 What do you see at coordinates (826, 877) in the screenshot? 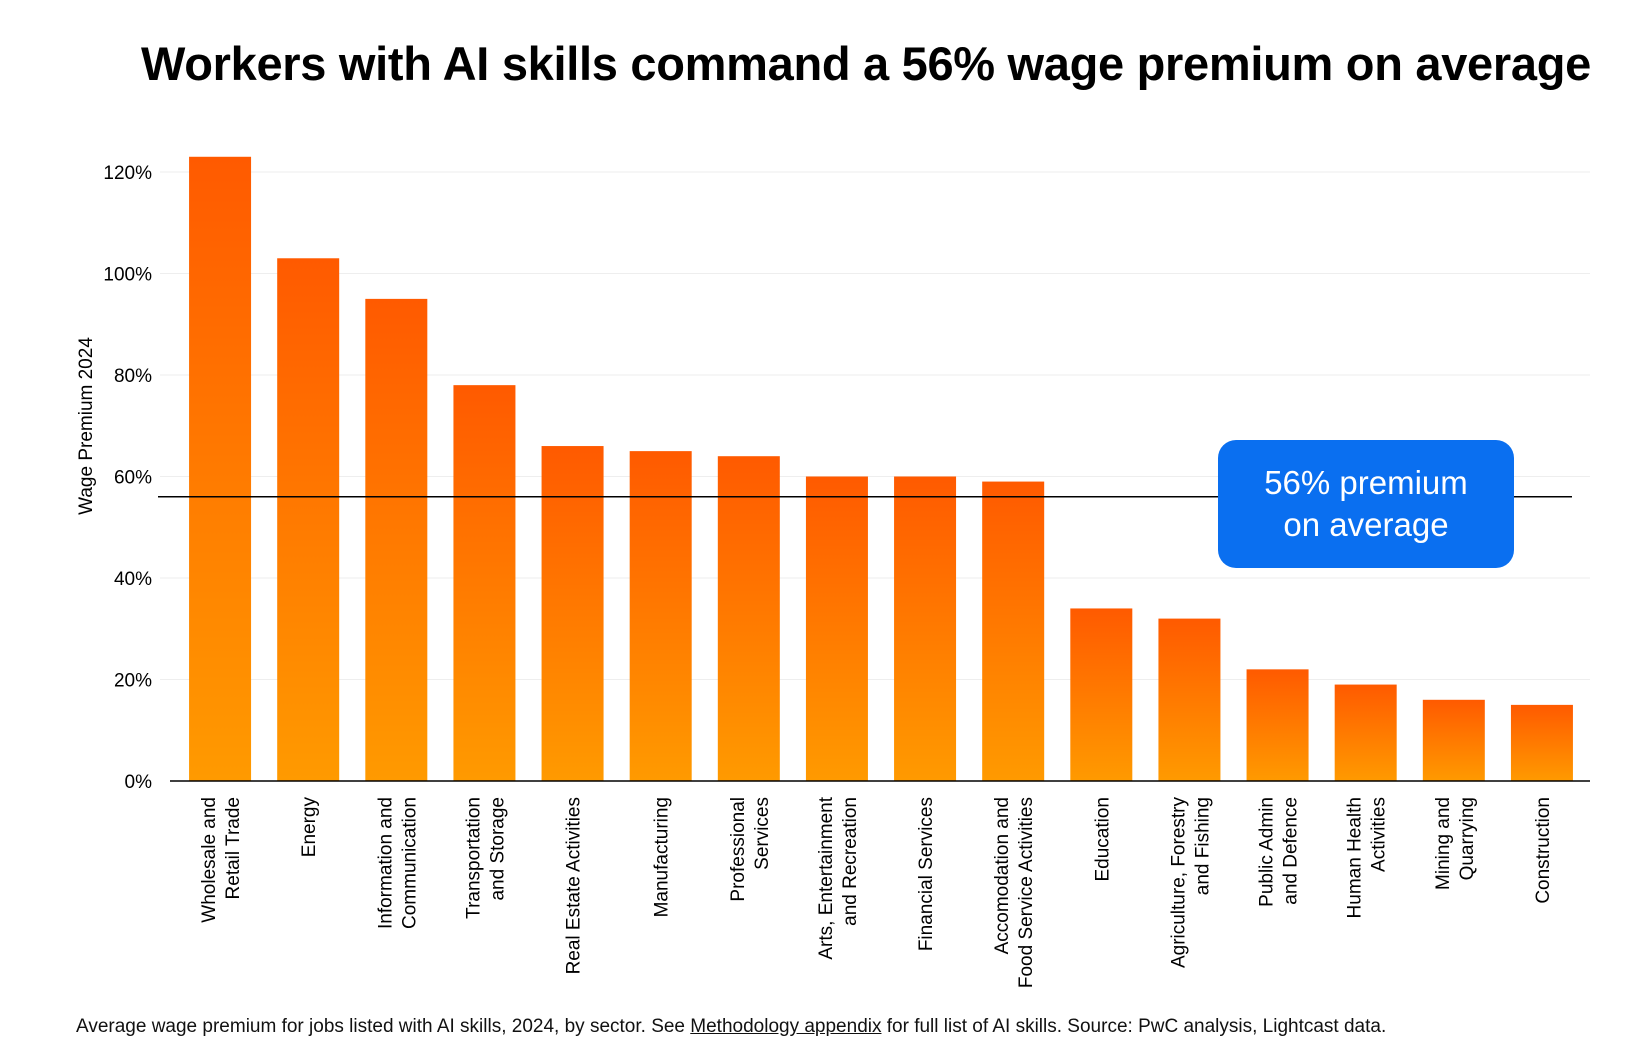
I see `x-tick-label-line: Arts, Entertainment` at bounding box center [826, 877].